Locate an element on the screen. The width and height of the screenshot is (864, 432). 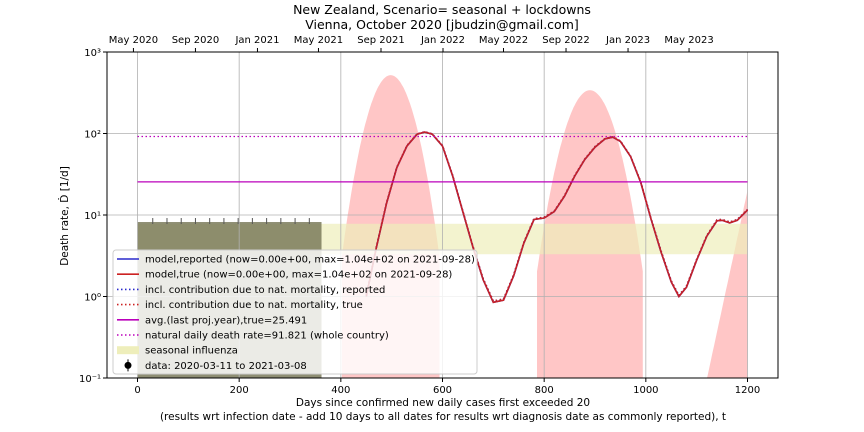
y-tick-label: 10⁰ is located at coordinates (92, 298).